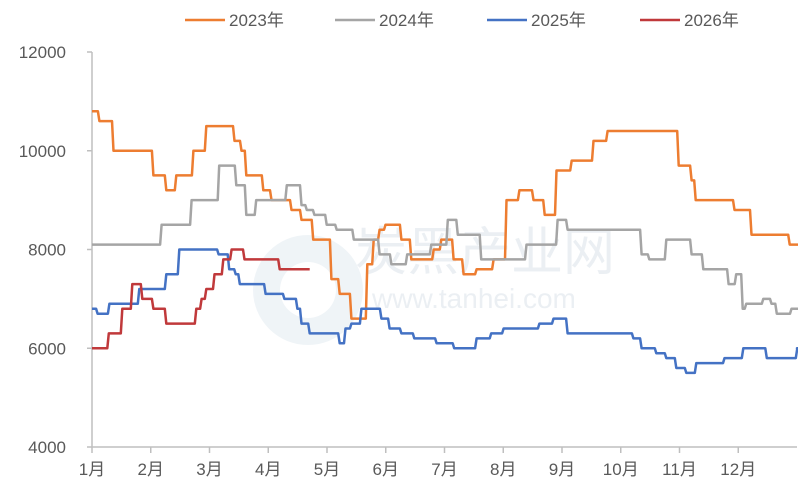  Describe the element at coordinates (47, 447) in the screenshot. I see `y-tick-label: 4000` at that location.